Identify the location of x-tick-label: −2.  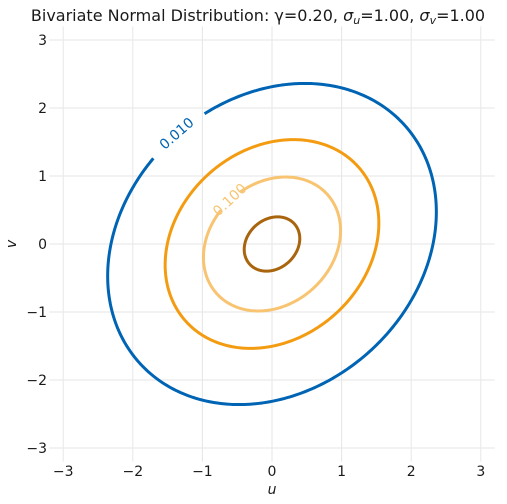
(132, 472).